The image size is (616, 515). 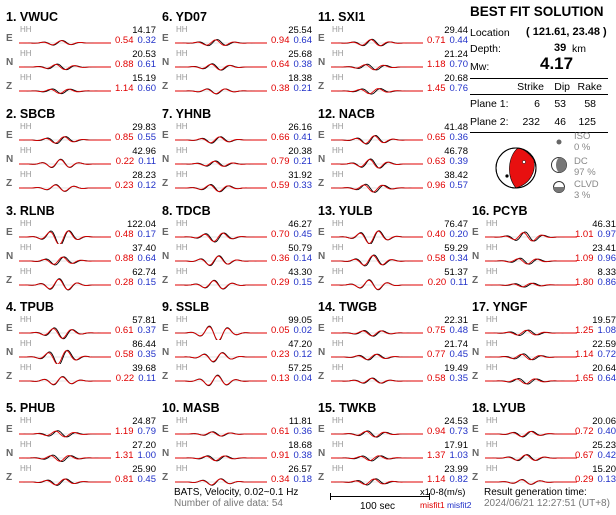 What do you see at coordinates (590, 104) in the screenshot?
I see `plane1-rake: 58` at bounding box center [590, 104].